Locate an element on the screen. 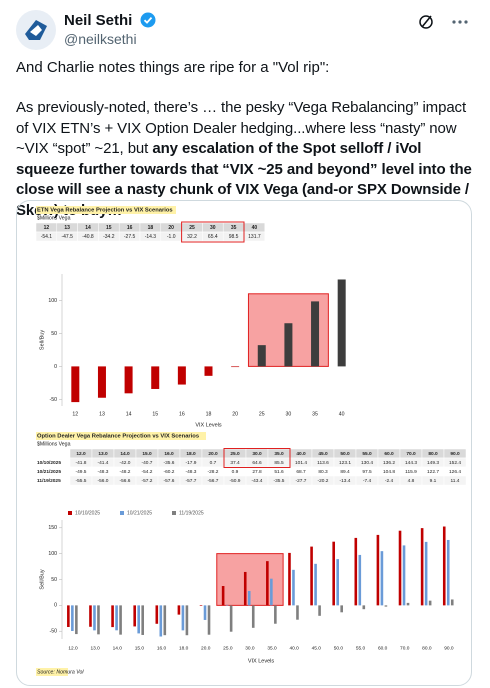 The width and height of the screenshot is (490, 688). more-icon is located at coordinates (460, 22).